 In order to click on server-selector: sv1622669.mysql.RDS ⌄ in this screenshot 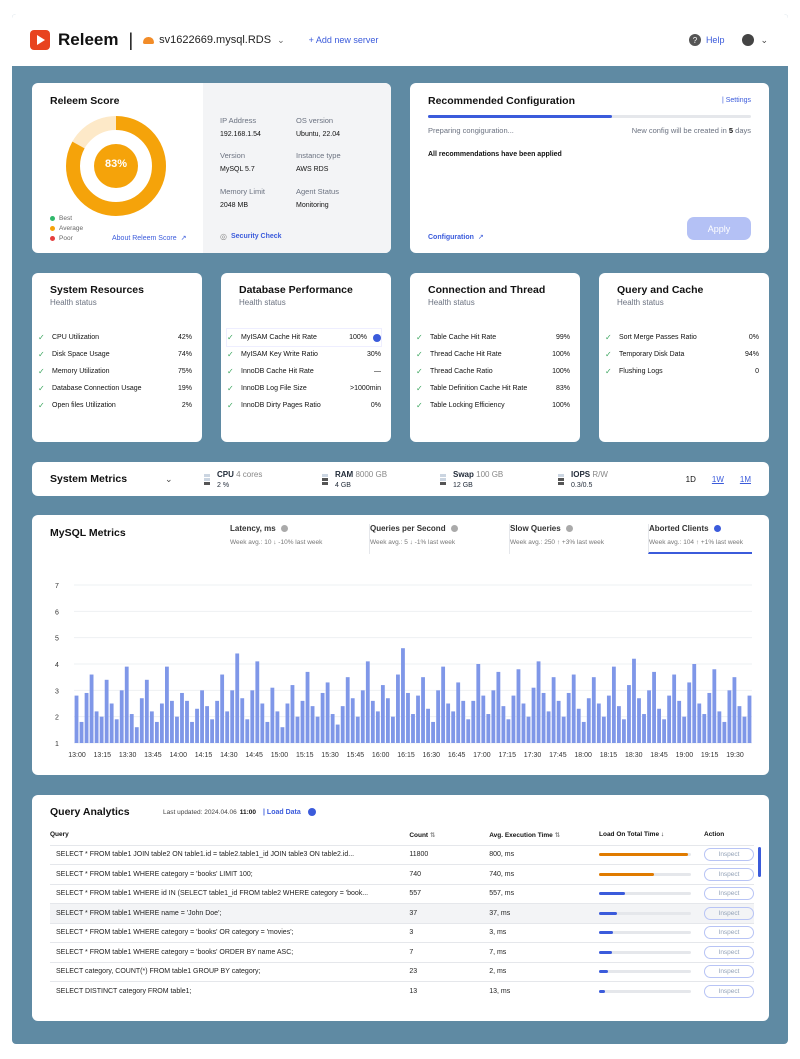, I will do `click(214, 40)`.